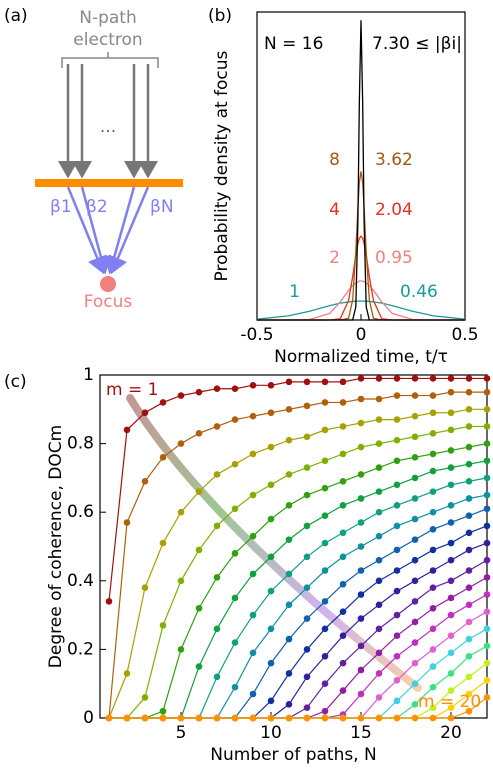  What do you see at coordinates (80, 512) in the screenshot?
I see `y-tick-label: 0.6` at bounding box center [80, 512].